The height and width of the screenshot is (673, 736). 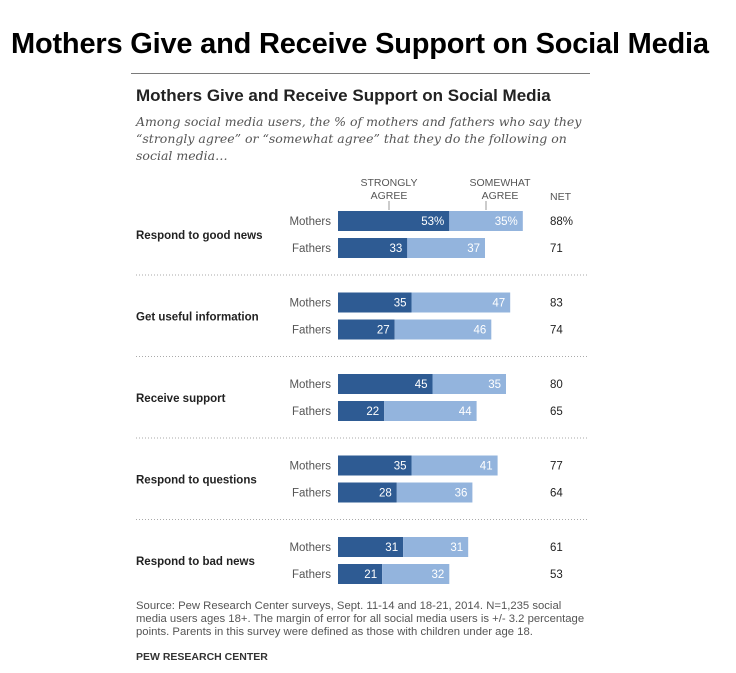 What do you see at coordinates (360, 73) in the screenshot?
I see `title-divider` at bounding box center [360, 73].